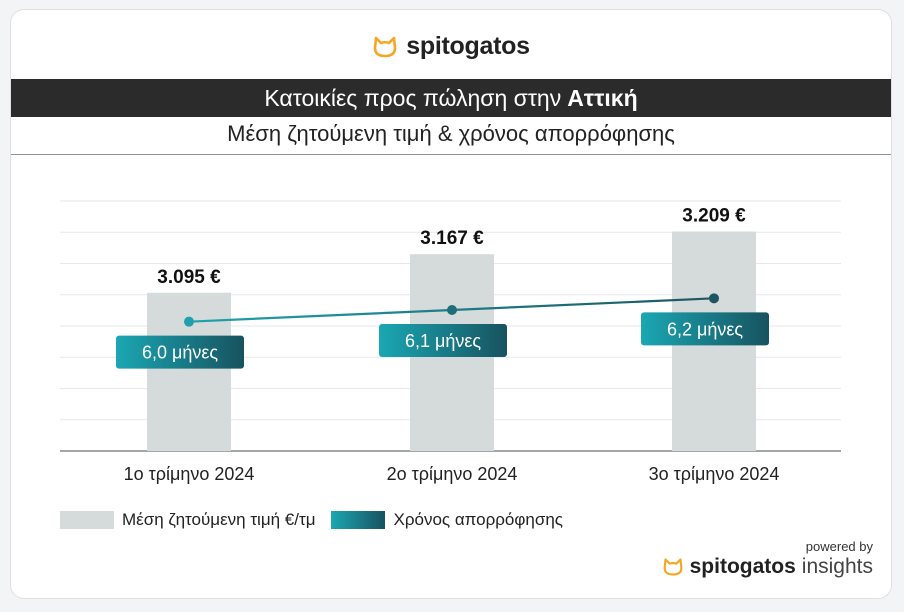  I want to click on chart-title: Κατοικίες προς πώληση στην Αττική, so click(451, 98).